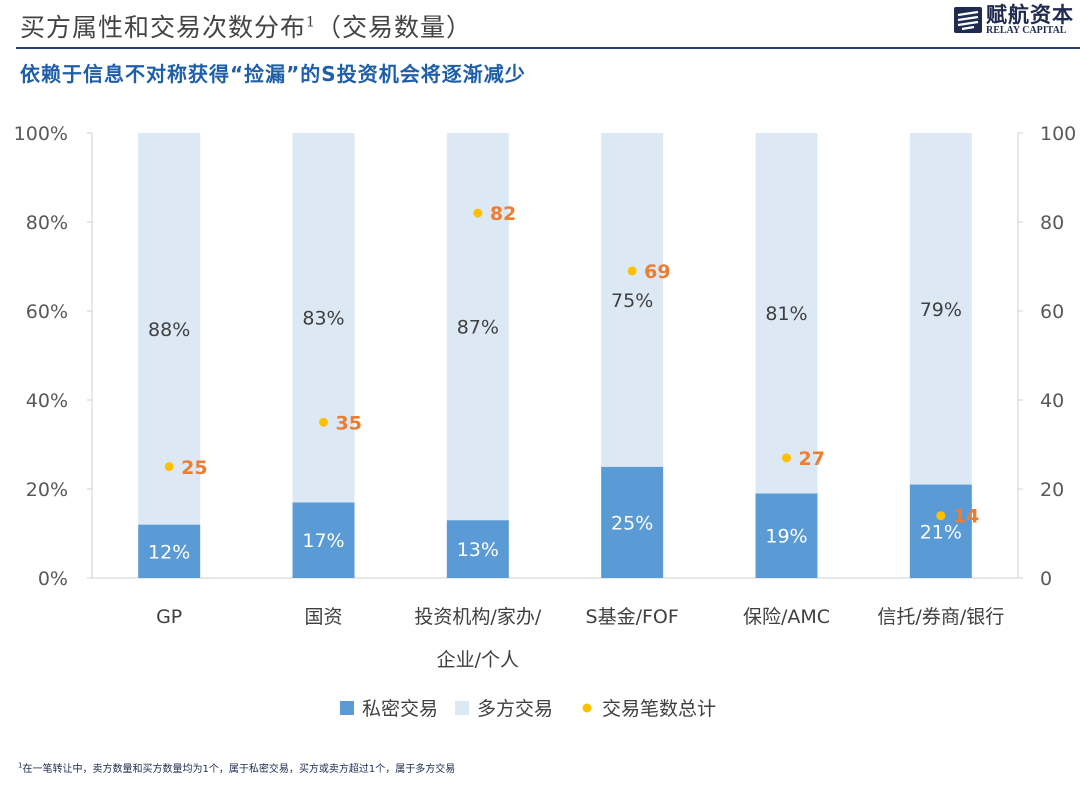 The height and width of the screenshot is (785, 1080). Describe the element at coordinates (1052, 490) in the screenshot. I see `y-right-tick-label: 20` at that location.